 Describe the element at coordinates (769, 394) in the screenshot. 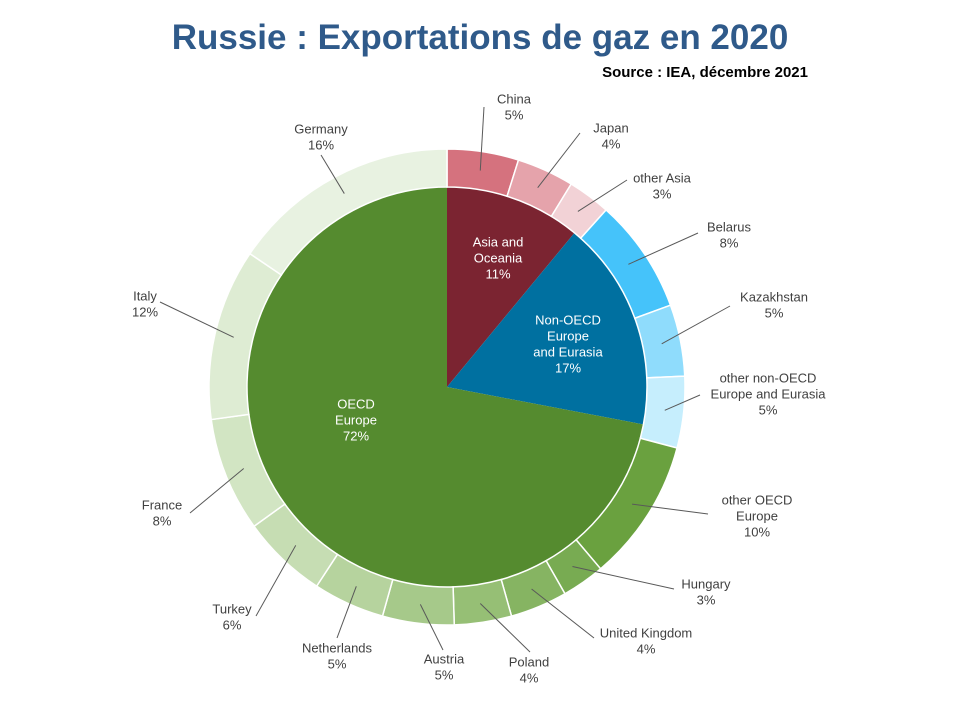

I see `outer-label-other-non-oecd-europe-and-eurasia: other non-OECD Europe and Eurasia 5%` at that location.